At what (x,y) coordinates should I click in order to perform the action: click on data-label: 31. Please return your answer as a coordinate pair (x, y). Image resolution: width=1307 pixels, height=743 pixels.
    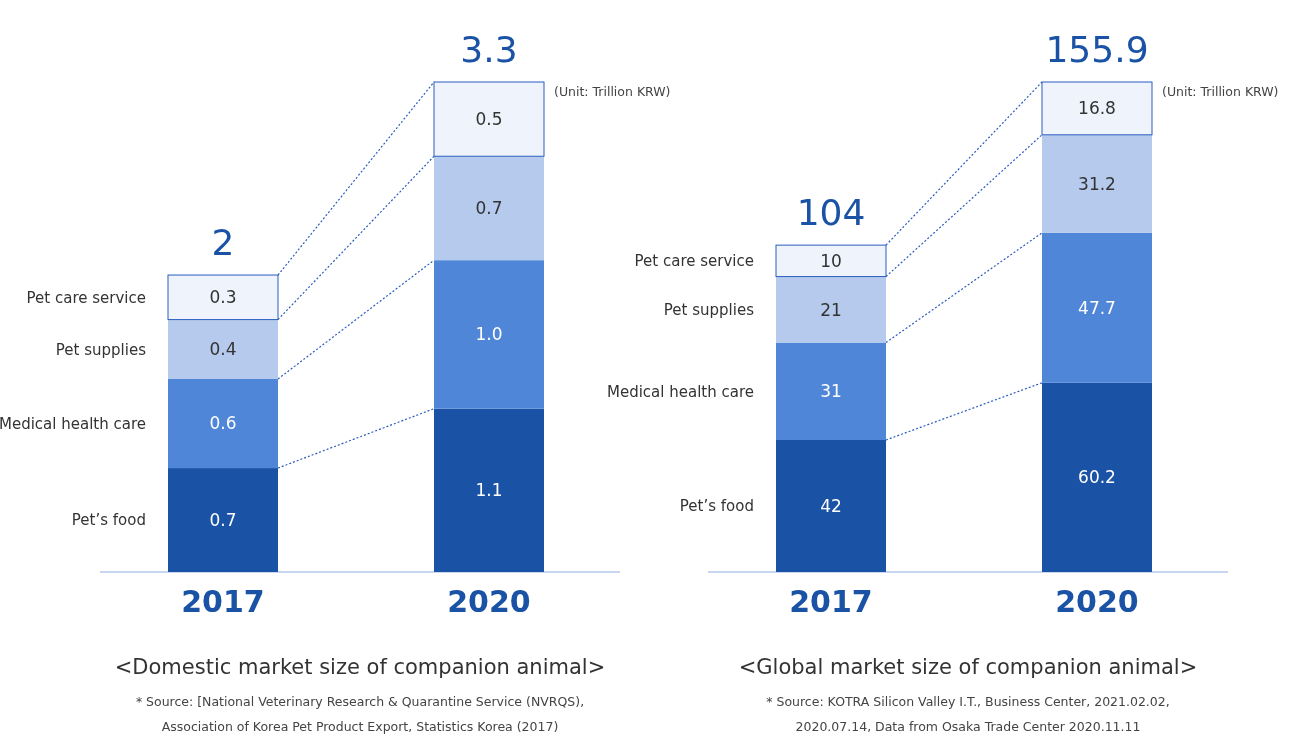
    Looking at the image, I should click on (831, 391).